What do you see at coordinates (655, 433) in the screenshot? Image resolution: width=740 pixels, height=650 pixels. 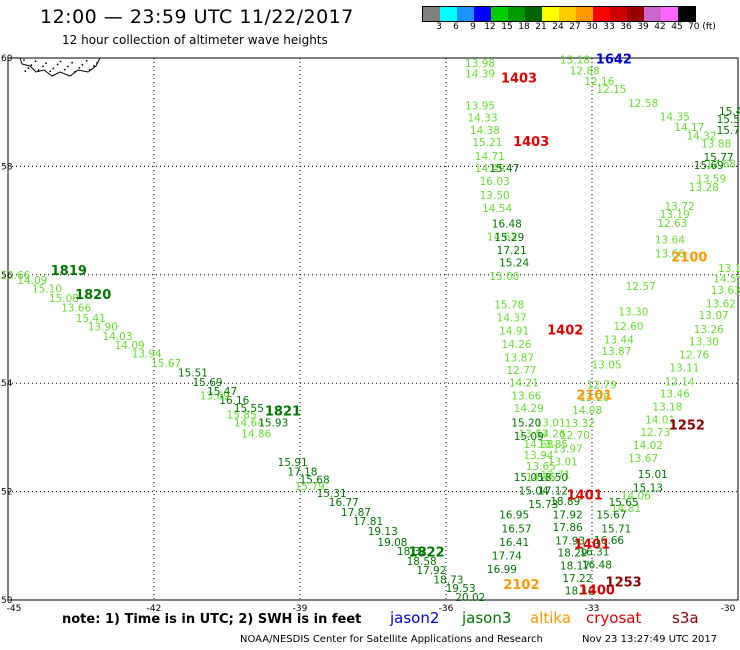 I see `swh-value: 12.73` at bounding box center [655, 433].